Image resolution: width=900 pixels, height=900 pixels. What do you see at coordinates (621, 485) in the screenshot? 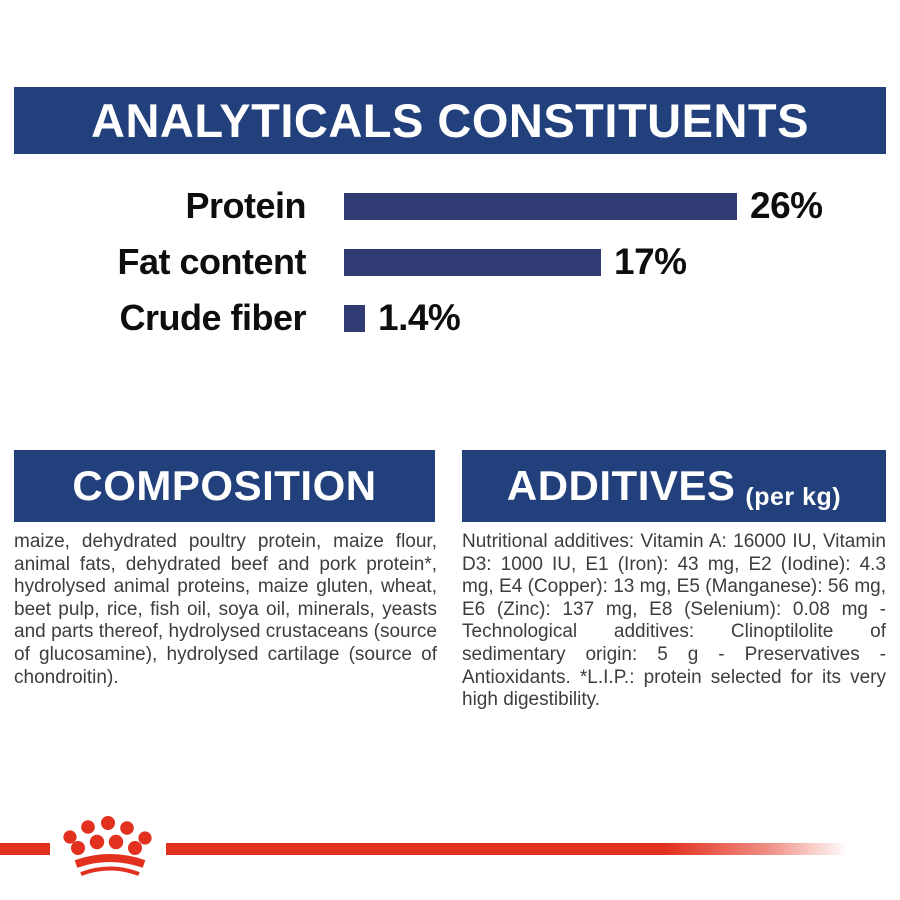
I see `additives-title: ADDITIVES` at bounding box center [621, 485].